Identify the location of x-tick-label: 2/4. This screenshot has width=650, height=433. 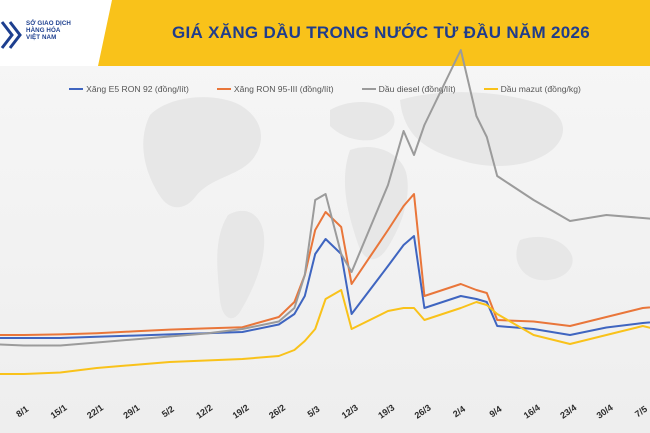
(459, 411).